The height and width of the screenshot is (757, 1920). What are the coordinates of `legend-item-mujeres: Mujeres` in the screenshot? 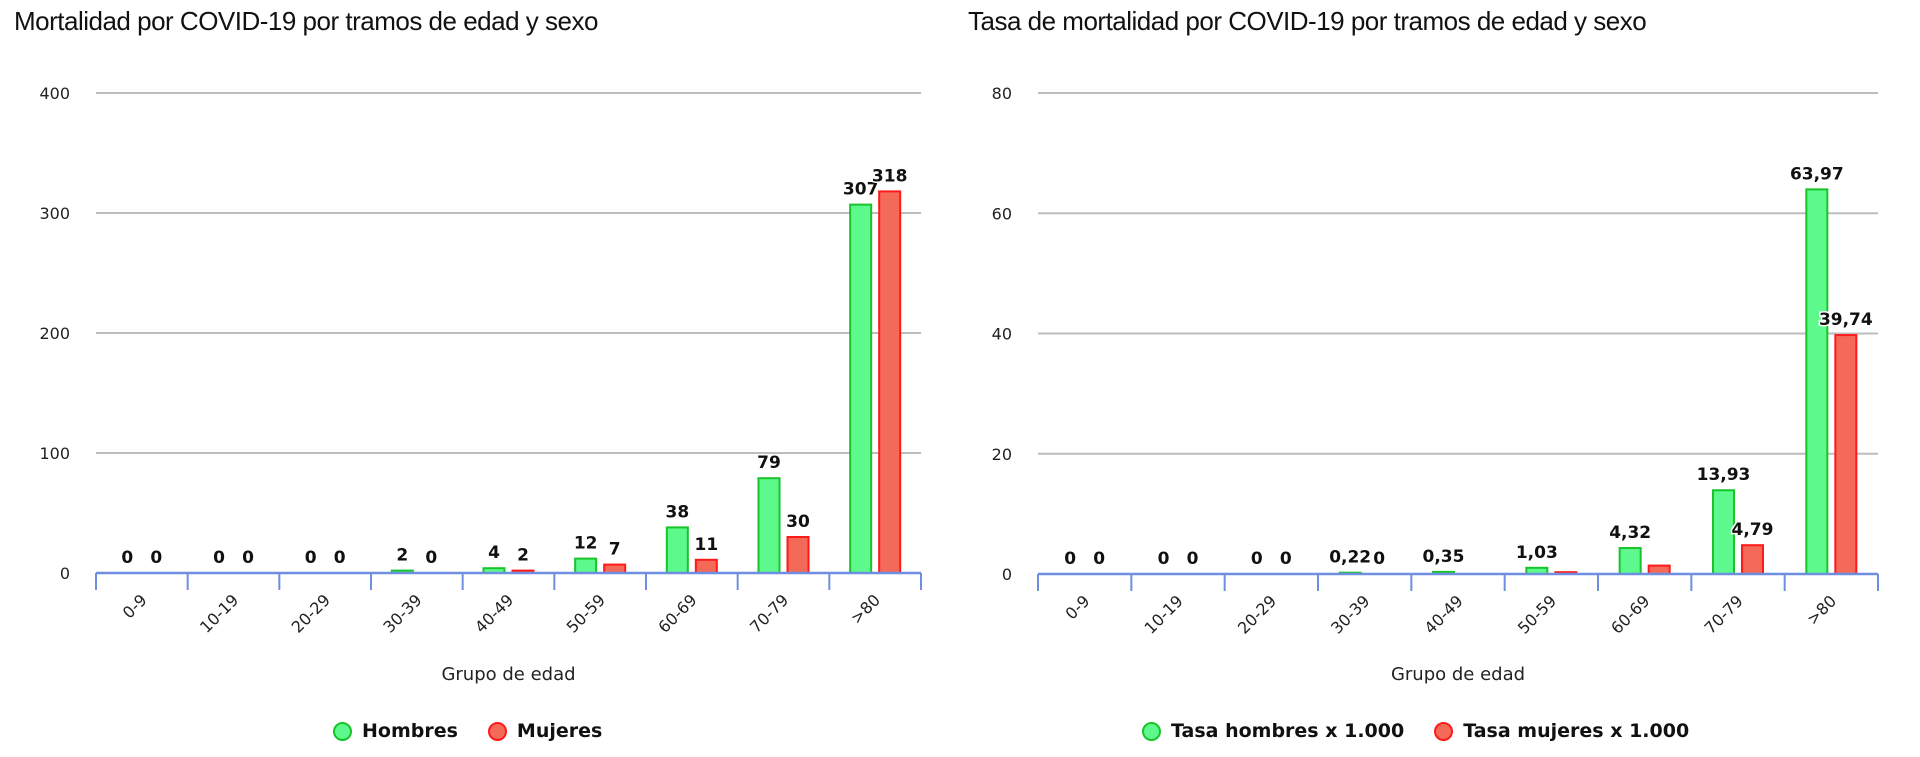 It's located at (545, 731).